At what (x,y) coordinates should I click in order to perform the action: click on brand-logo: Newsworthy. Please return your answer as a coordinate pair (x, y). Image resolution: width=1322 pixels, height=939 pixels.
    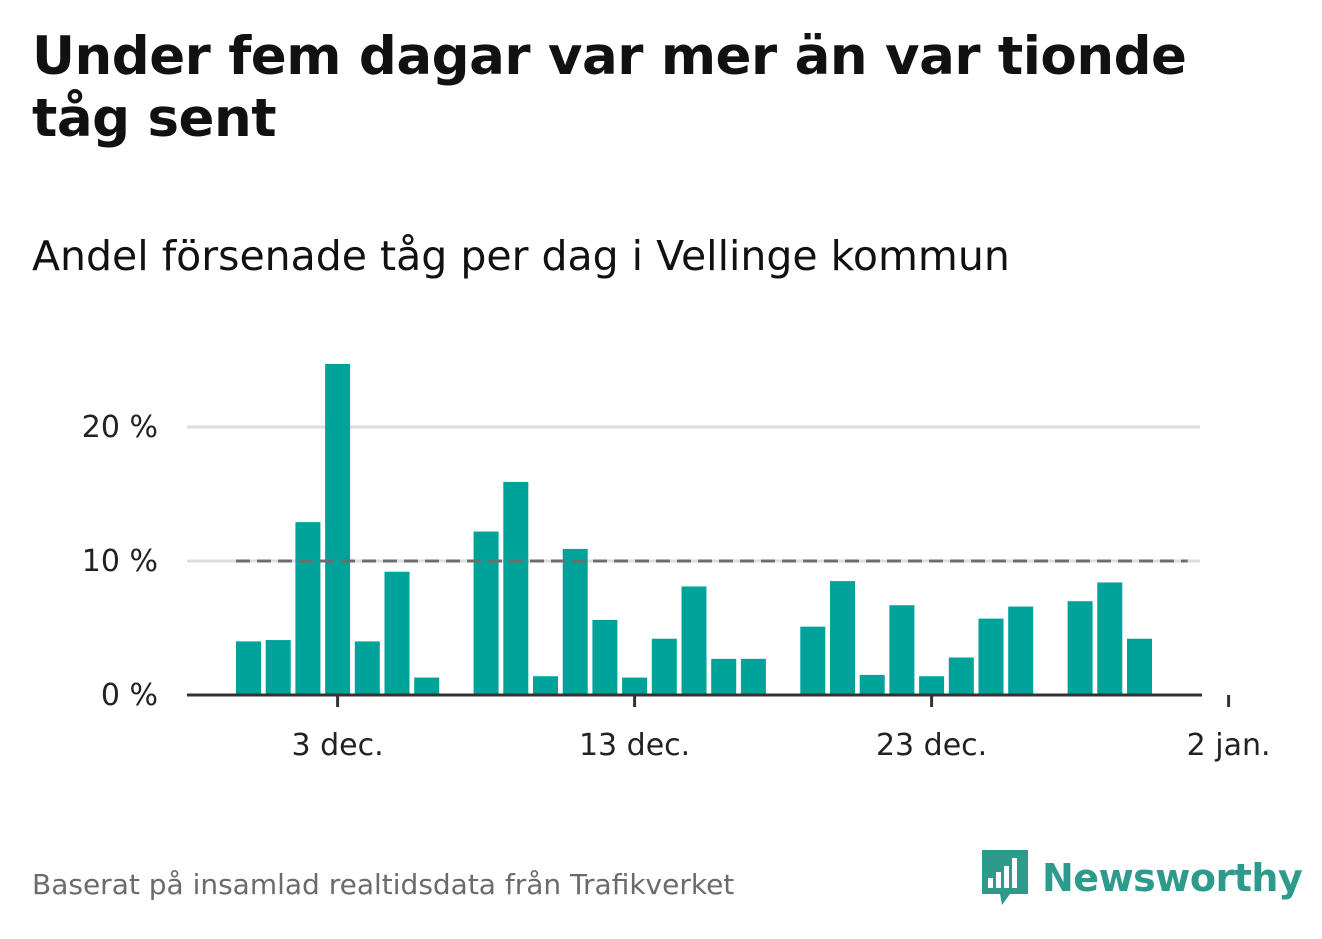
    Looking at the image, I should click on (1141, 878).